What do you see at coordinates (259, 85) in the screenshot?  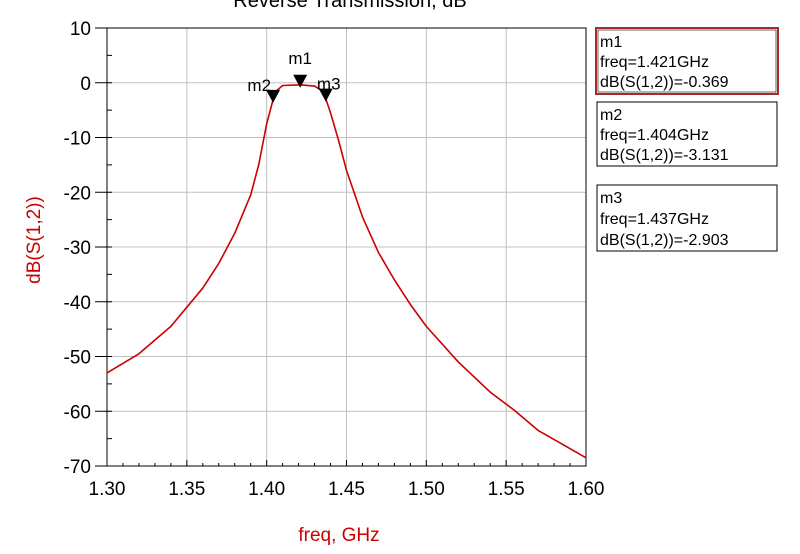 I see `marker-m2-label: m2` at bounding box center [259, 85].